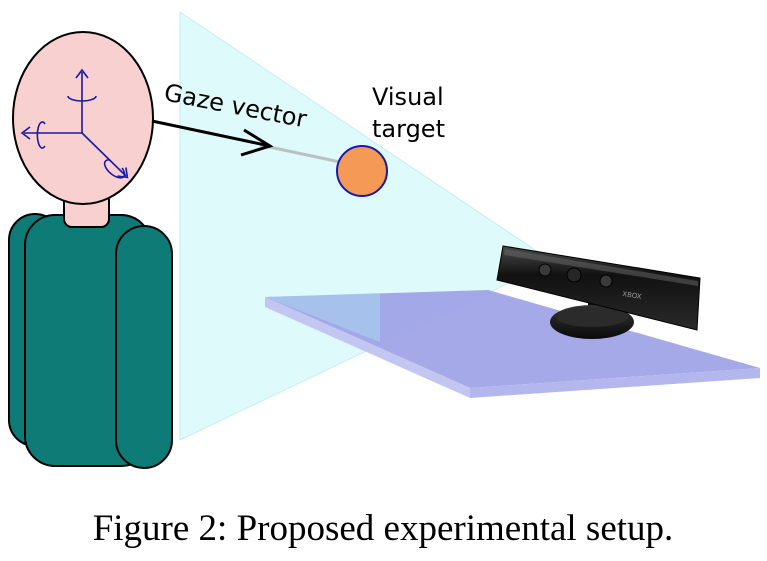  What do you see at coordinates (545, 270) in the screenshot?
I see `sensor-lens-left` at bounding box center [545, 270].